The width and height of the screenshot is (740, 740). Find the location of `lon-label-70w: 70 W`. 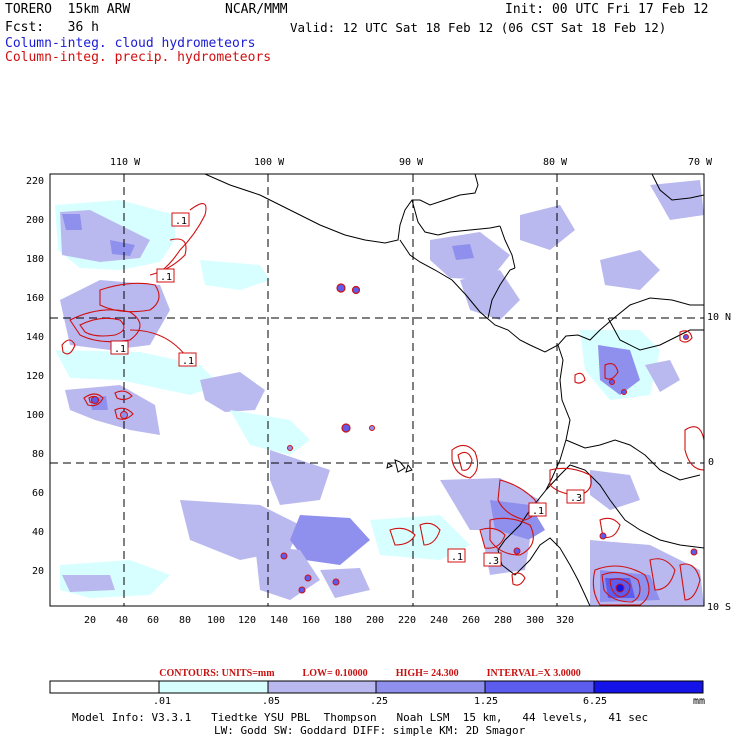

lon-label-70w: 70 W is located at coordinates (700, 162).